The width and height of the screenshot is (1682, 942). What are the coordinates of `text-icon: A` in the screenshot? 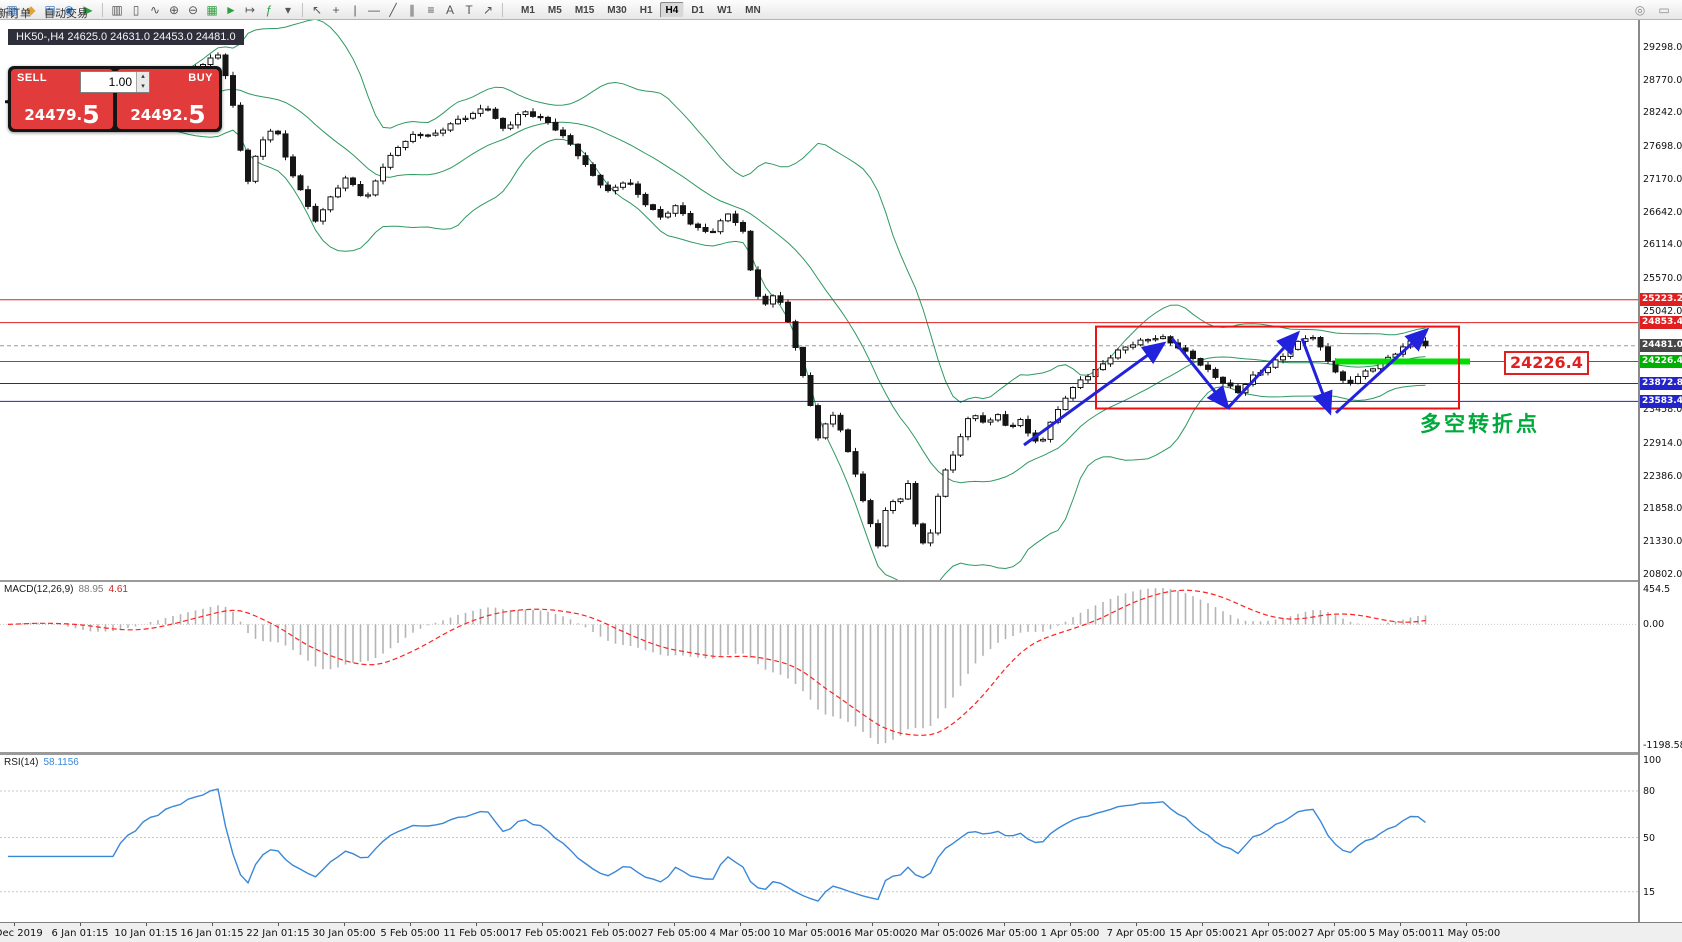 It's located at (449, 9).